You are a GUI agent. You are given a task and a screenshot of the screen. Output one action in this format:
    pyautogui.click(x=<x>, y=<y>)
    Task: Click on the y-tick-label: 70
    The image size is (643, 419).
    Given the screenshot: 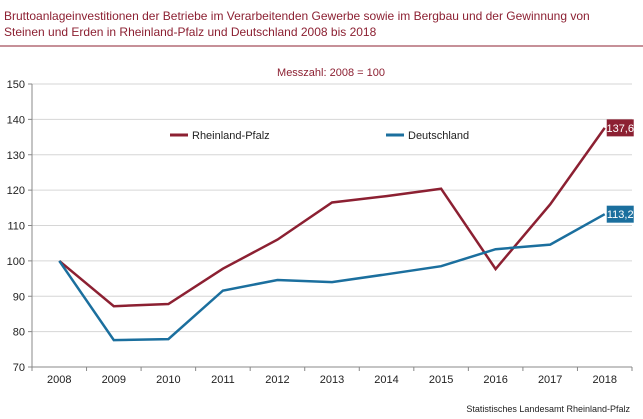 What is the action you would take?
    pyautogui.click(x=19, y=368)
    